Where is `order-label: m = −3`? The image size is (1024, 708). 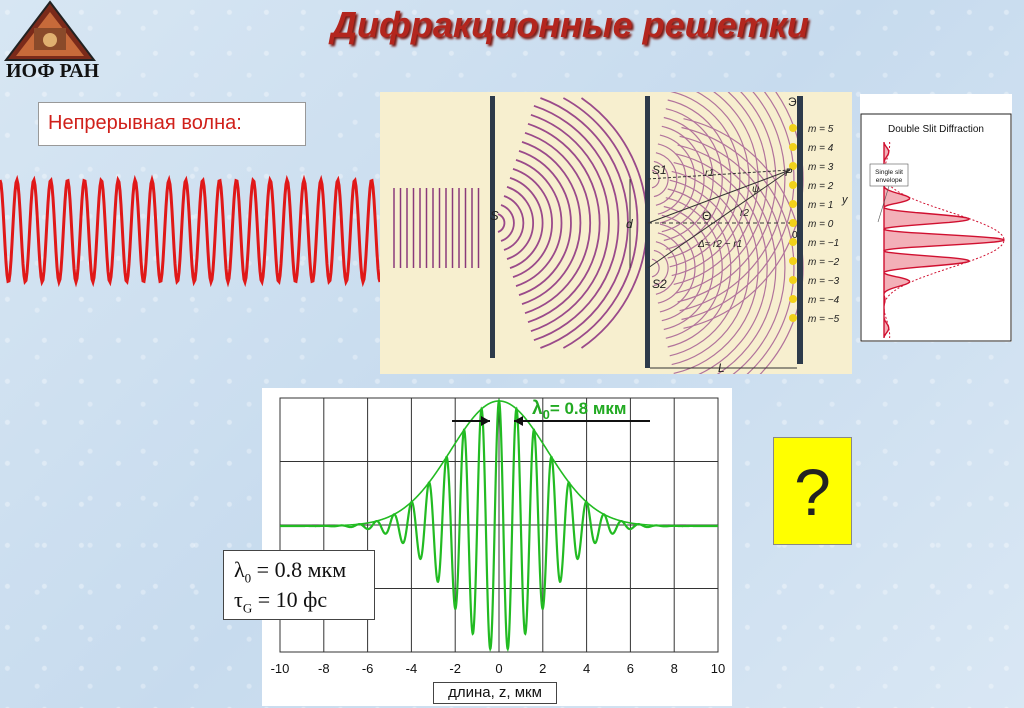
order-label: m = −3 is located at coordinates (824, 281).